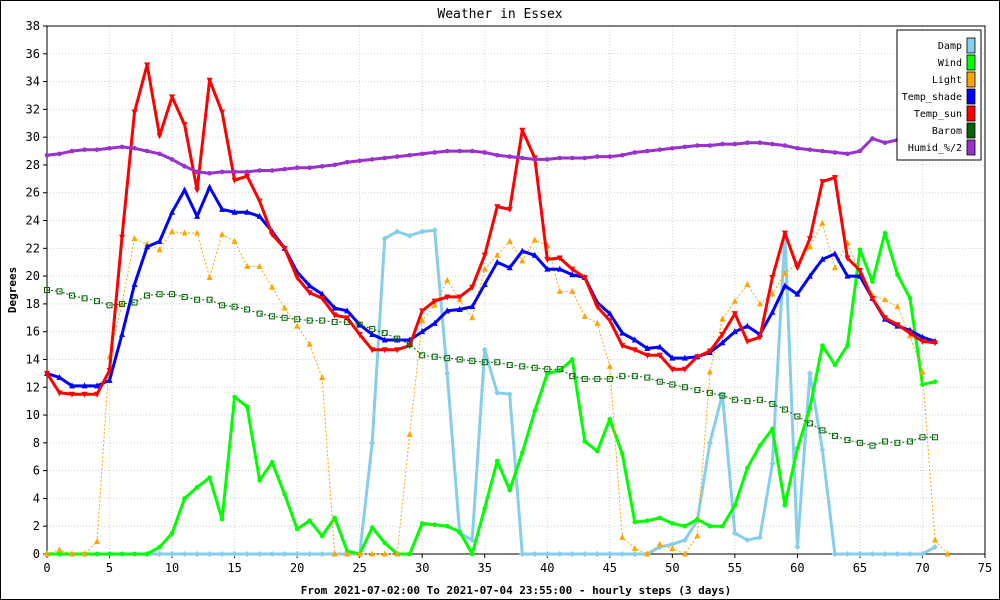  I want to click on y-tick-label: 4, so click(36, 498).